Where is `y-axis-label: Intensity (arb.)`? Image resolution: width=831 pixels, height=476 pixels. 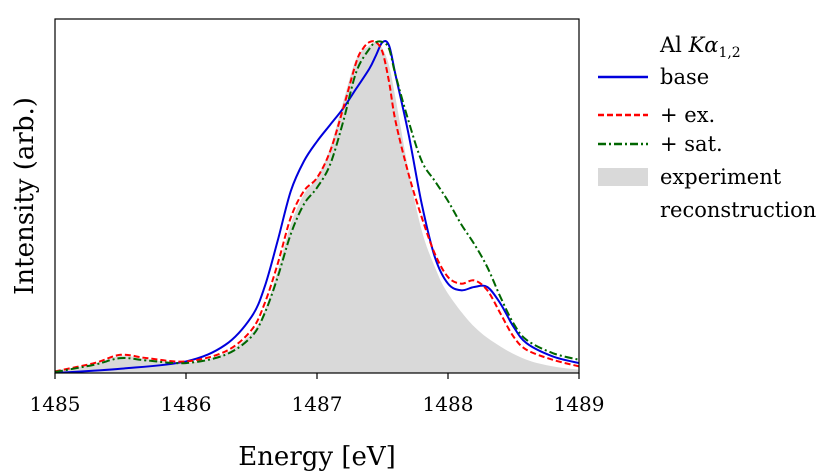 y-axis-label: Intensity (arb.) is located at coordinates (25, 196).